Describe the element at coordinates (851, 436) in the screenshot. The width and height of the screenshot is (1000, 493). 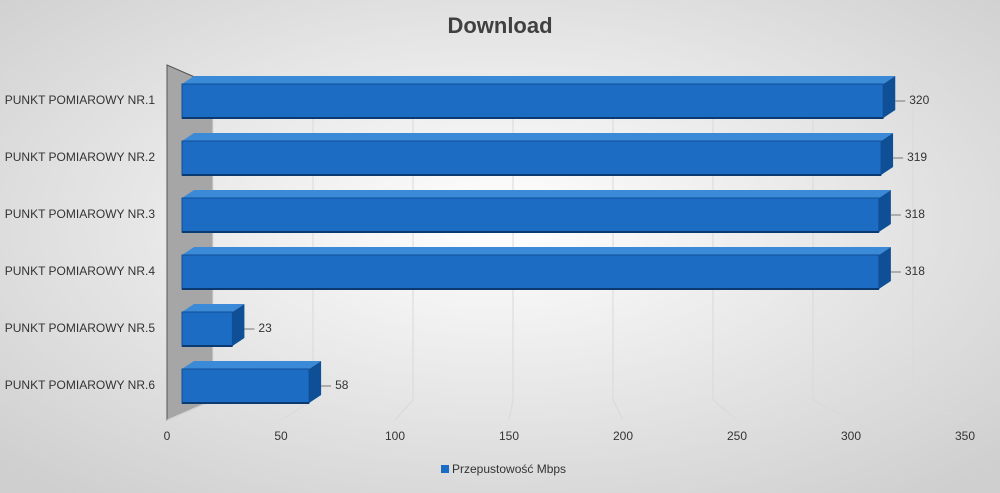
I see `x-tick-label: 300` at that location.